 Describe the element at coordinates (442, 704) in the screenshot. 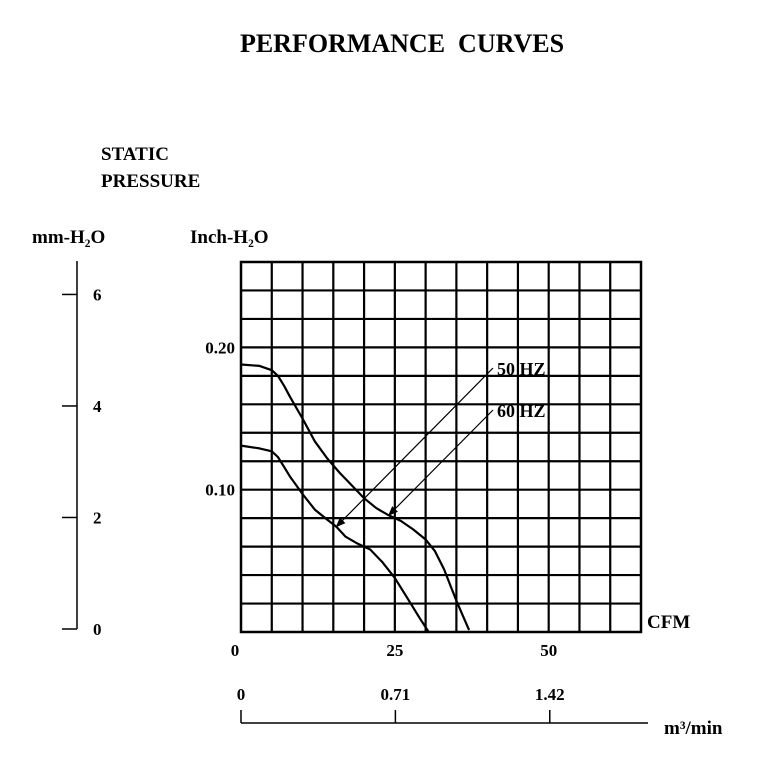

I see `m3-min-axis: 0 0.71 1.42` at that location.